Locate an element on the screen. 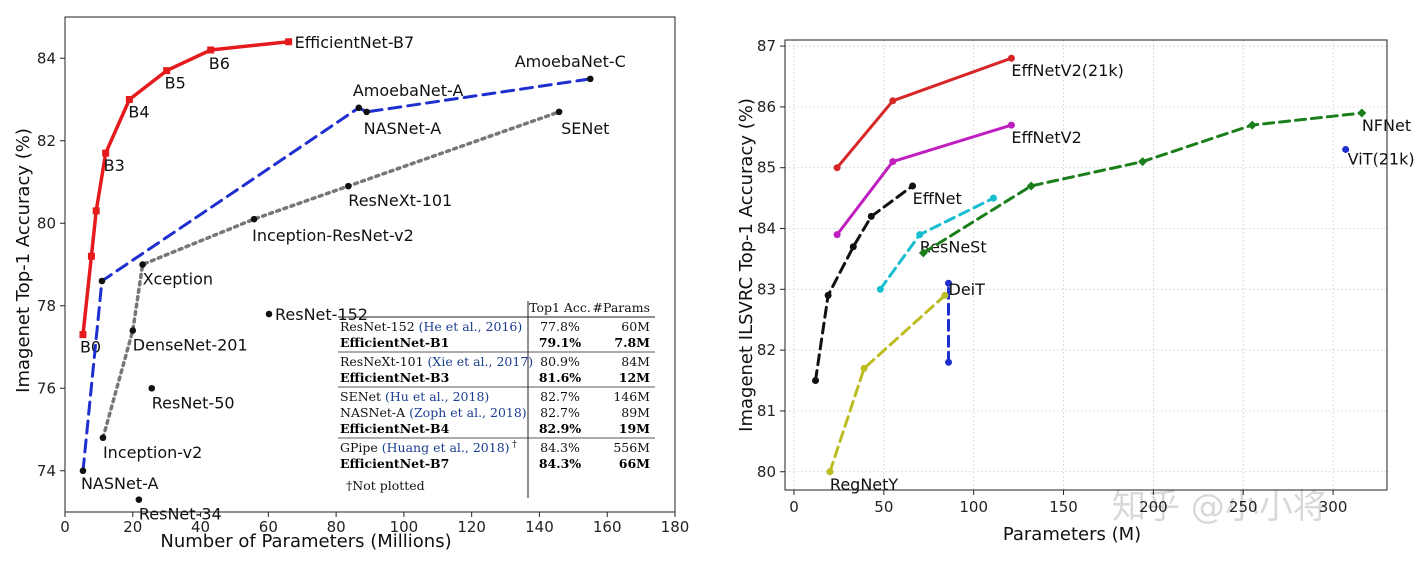 The width and height of the screenshot is (1423, 563). y-tick-label: 85 is located at coordinates (766, 168).